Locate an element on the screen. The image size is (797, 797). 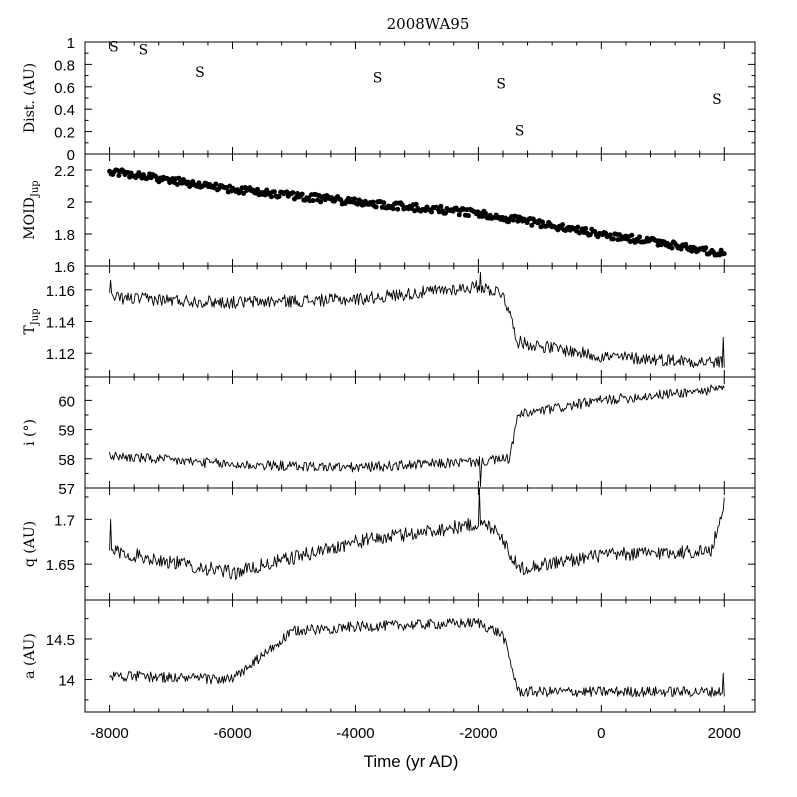
scatter-series is located at coordinates (417, 212).